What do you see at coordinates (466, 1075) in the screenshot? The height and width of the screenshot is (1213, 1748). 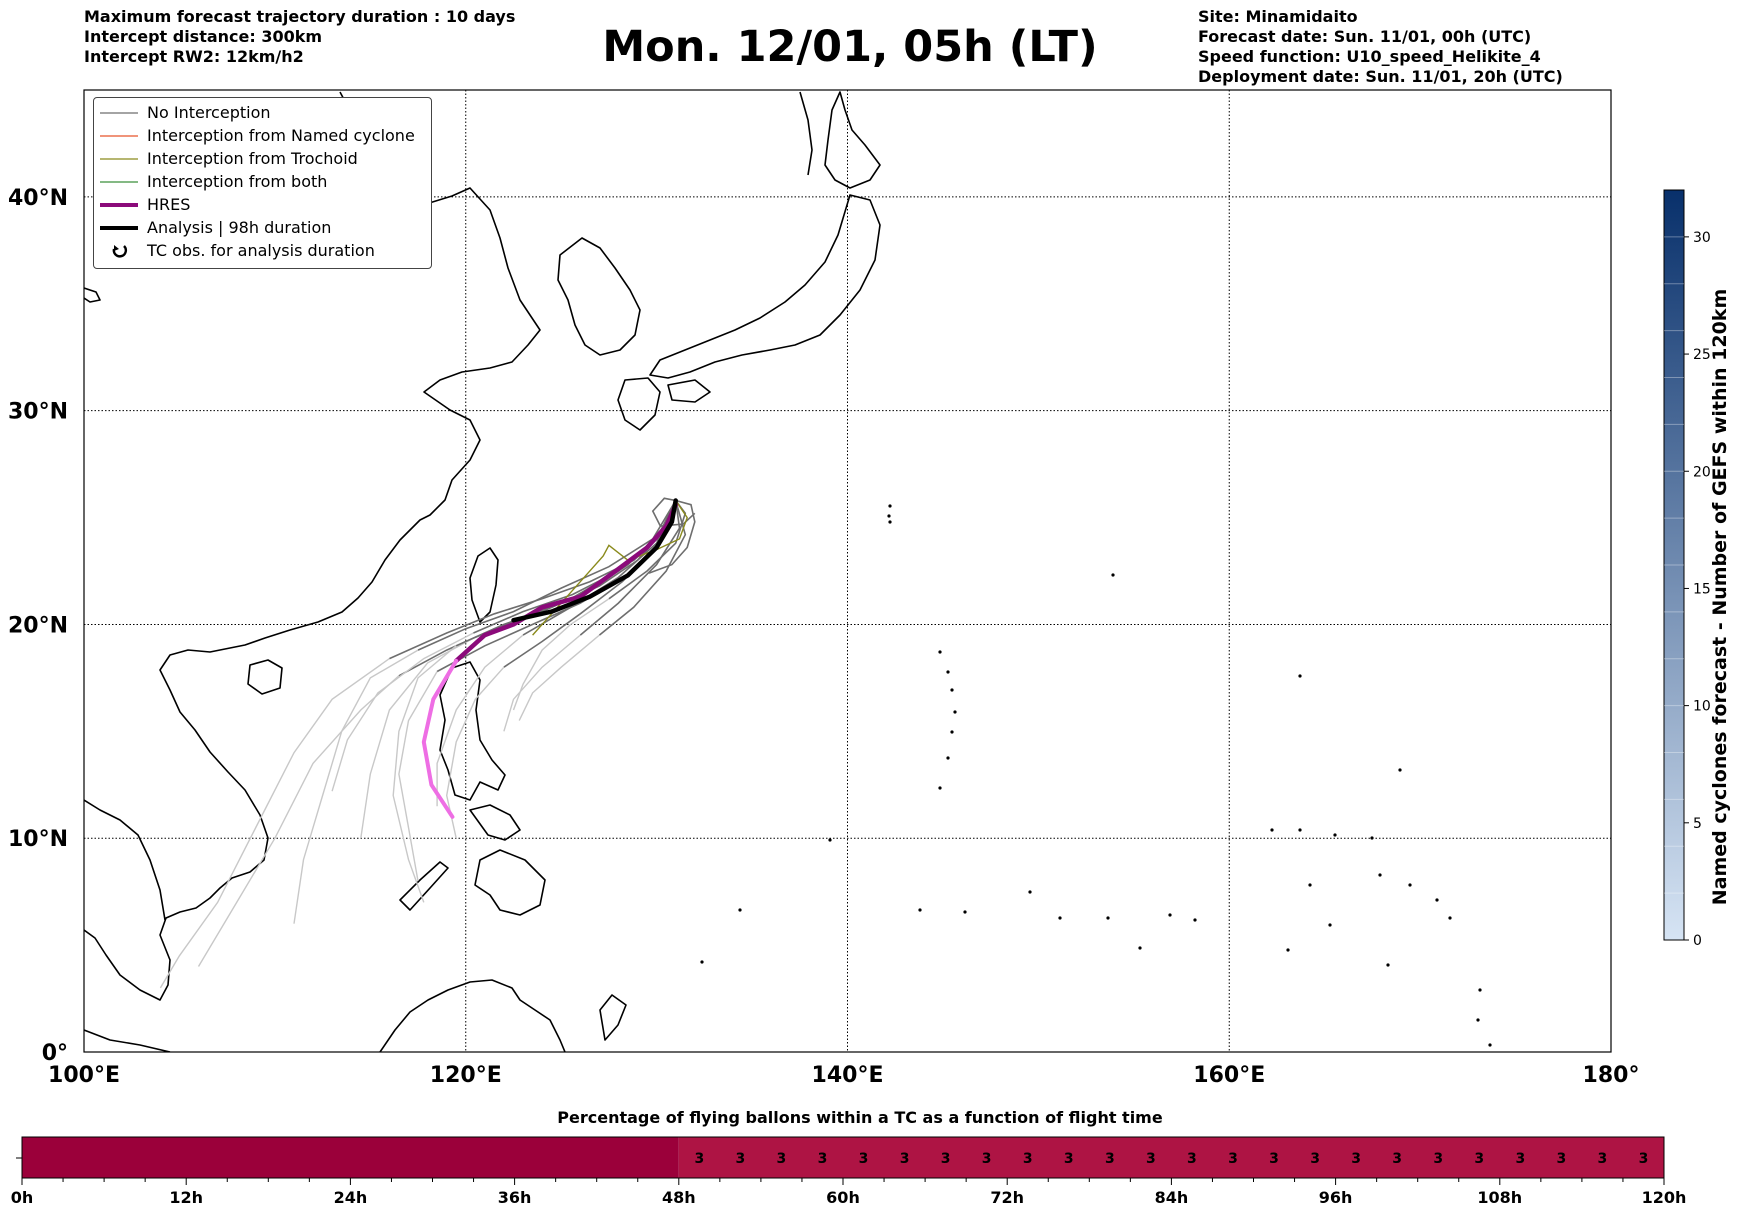 I see `lon-tick-label: 120°E` at bounding box center [466, 1075].